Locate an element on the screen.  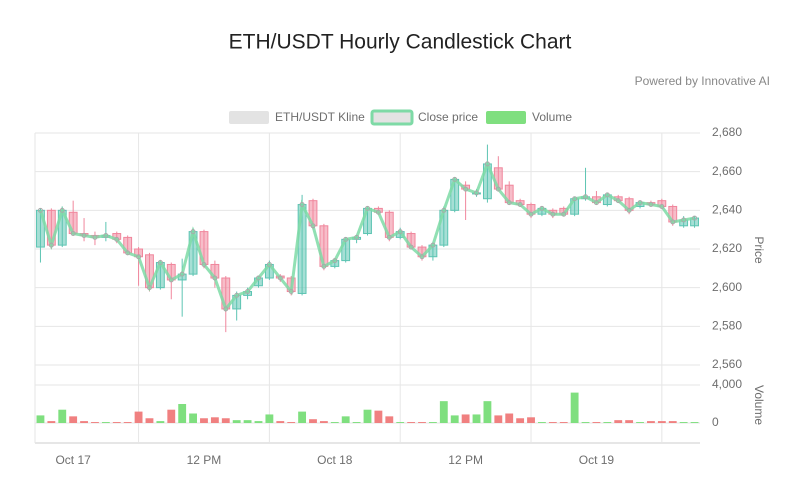
volume-tick-label: 0 is located at coordinates (715, 422).